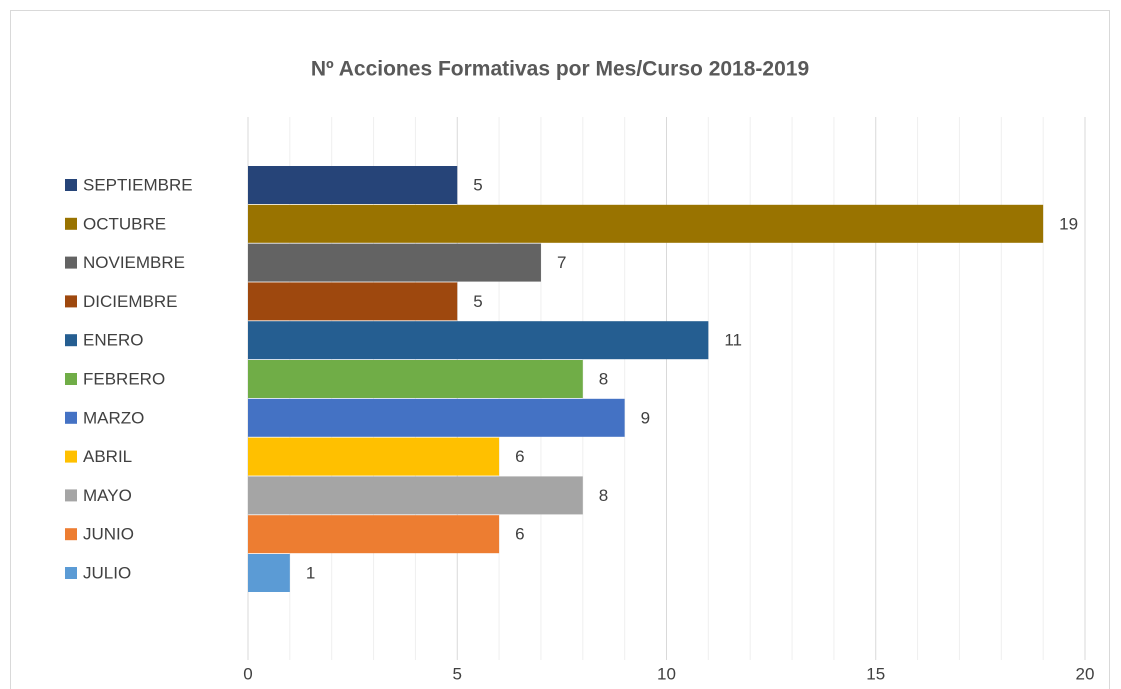 This screenshot has width=1121, height=689. What do you see at coordinates (733, 340) in the screenshot?
I see `data-label: 11` at bounding box center [733, 340].